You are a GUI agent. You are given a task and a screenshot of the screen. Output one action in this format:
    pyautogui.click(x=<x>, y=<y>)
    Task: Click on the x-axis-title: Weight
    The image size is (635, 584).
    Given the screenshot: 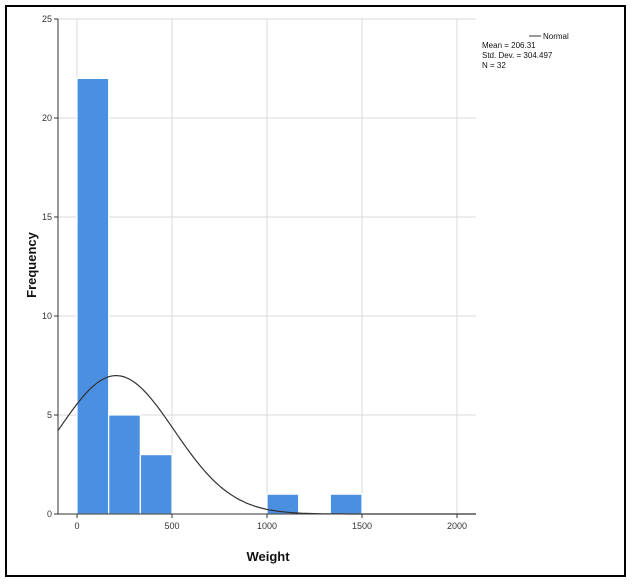 What is the action you would take?
    pyautogui.click(x=268, y=556)
    